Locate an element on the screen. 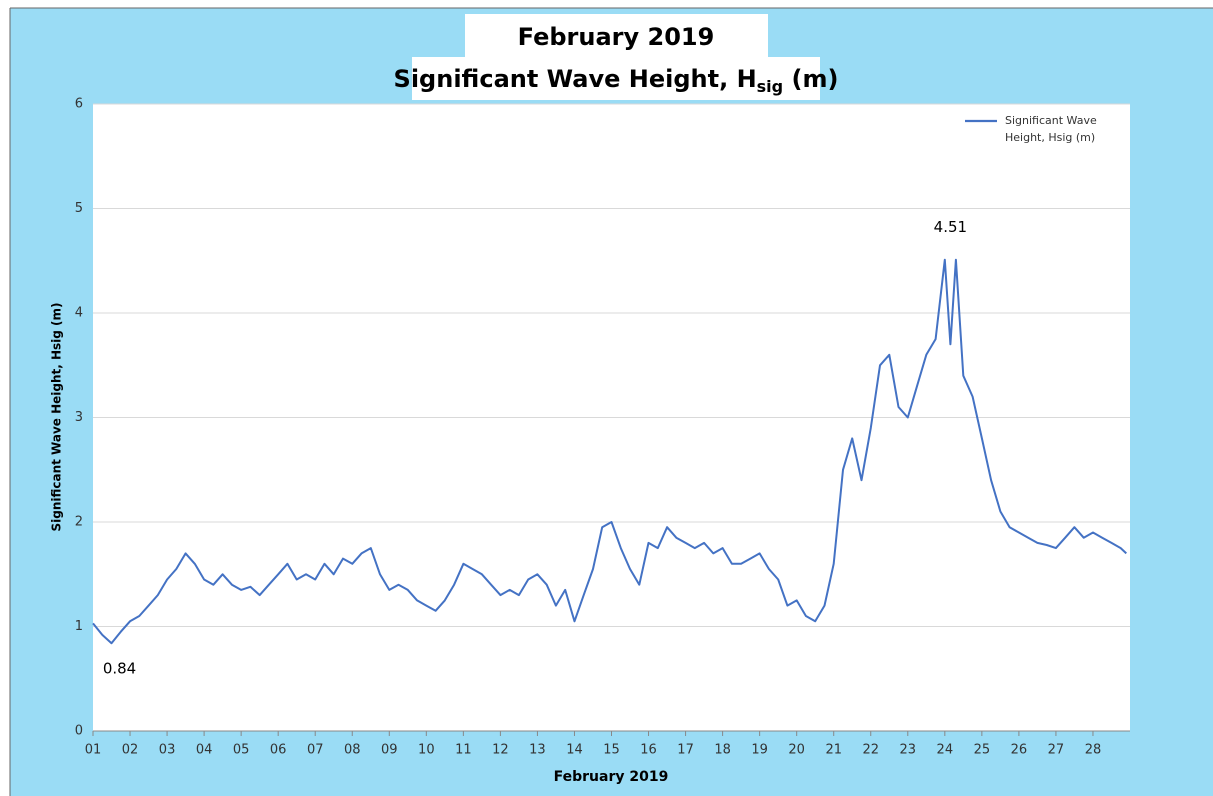 The height and width of the screenshot is (796, 1213). x-tick-label: 23 is located at coordinates (908, 750).